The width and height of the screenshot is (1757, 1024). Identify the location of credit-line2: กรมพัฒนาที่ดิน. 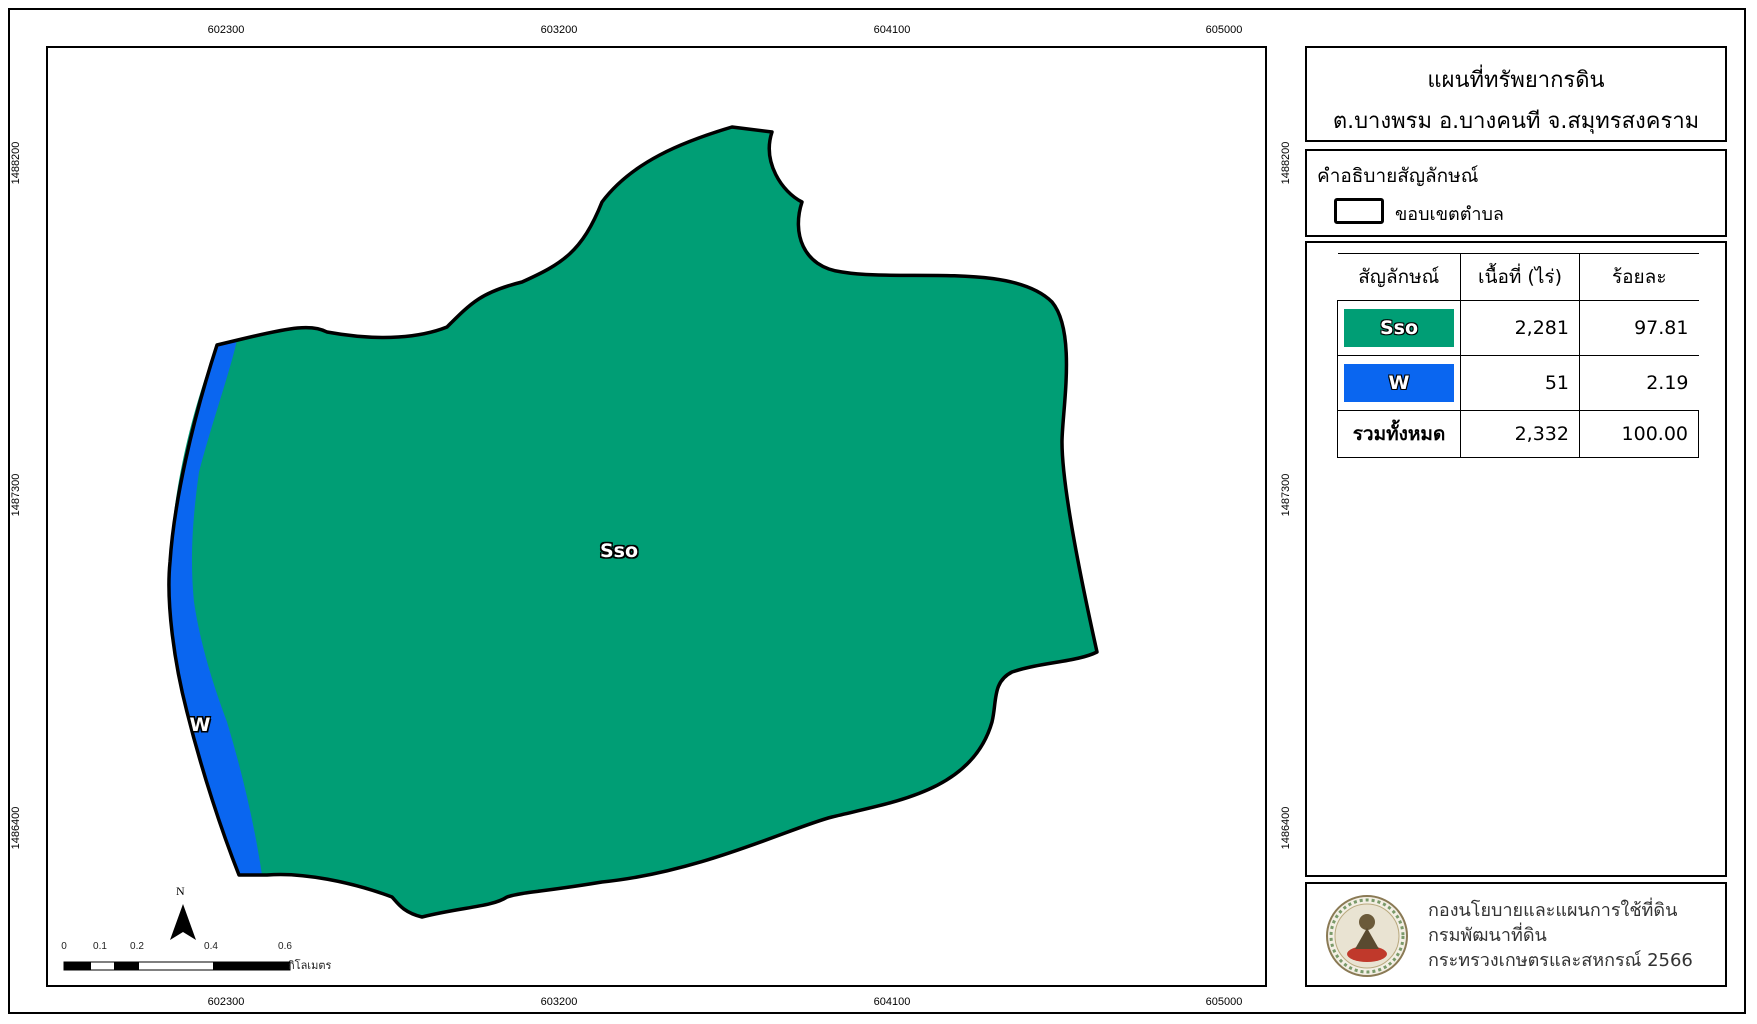
(1487, 935).